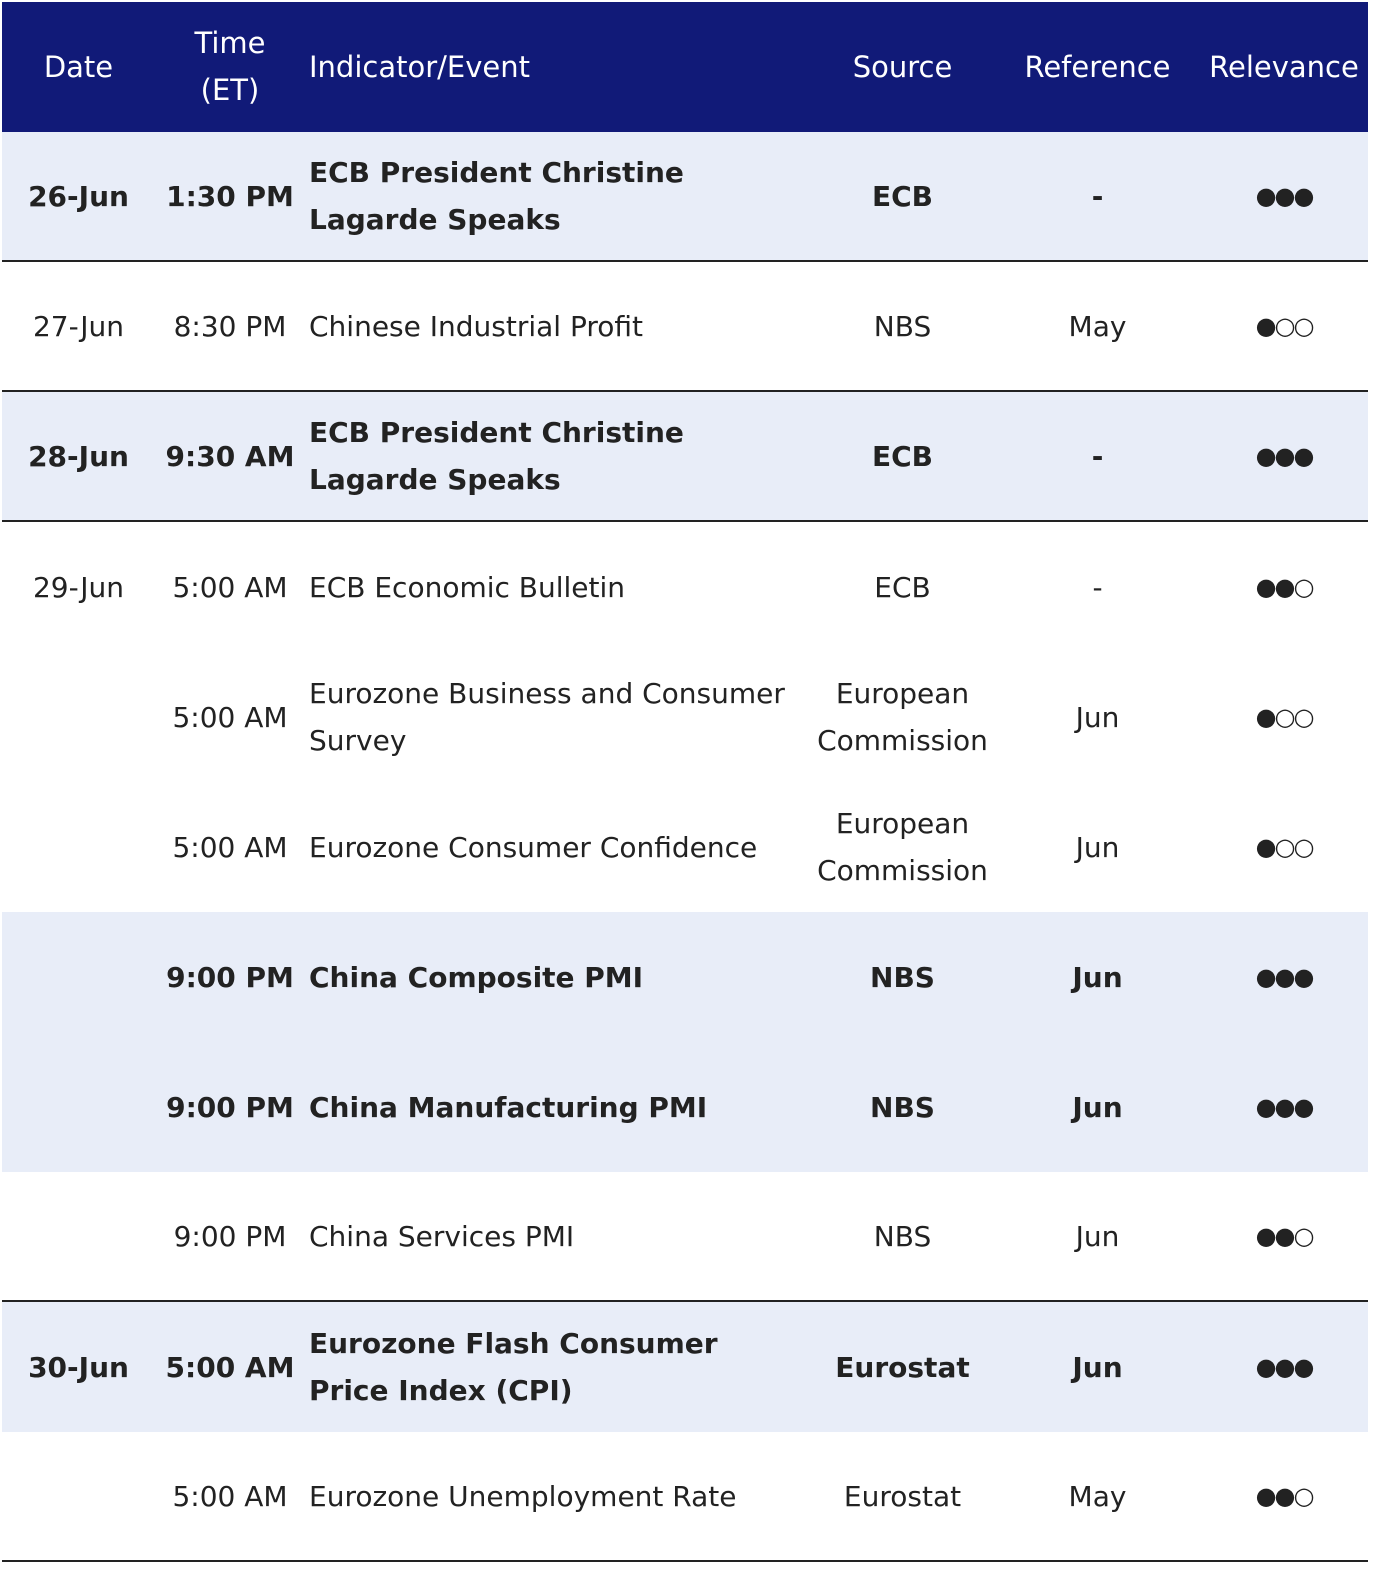 The width and height of the screenshot is (1384, 1585). I want to click on date-cell: 26-Jun, so click(78, 196).